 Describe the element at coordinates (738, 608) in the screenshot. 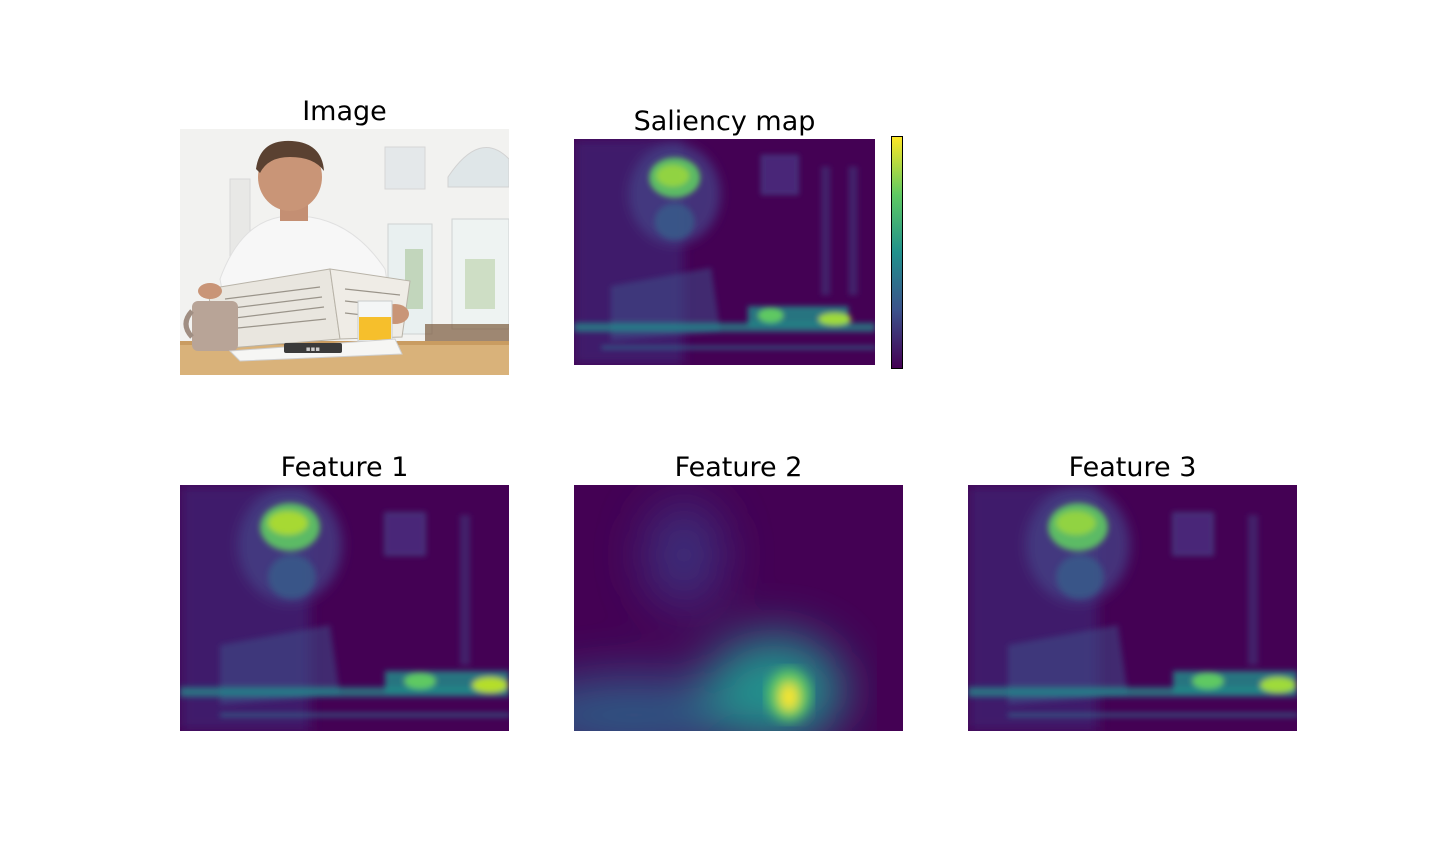

I see `feature2-map` at that location.